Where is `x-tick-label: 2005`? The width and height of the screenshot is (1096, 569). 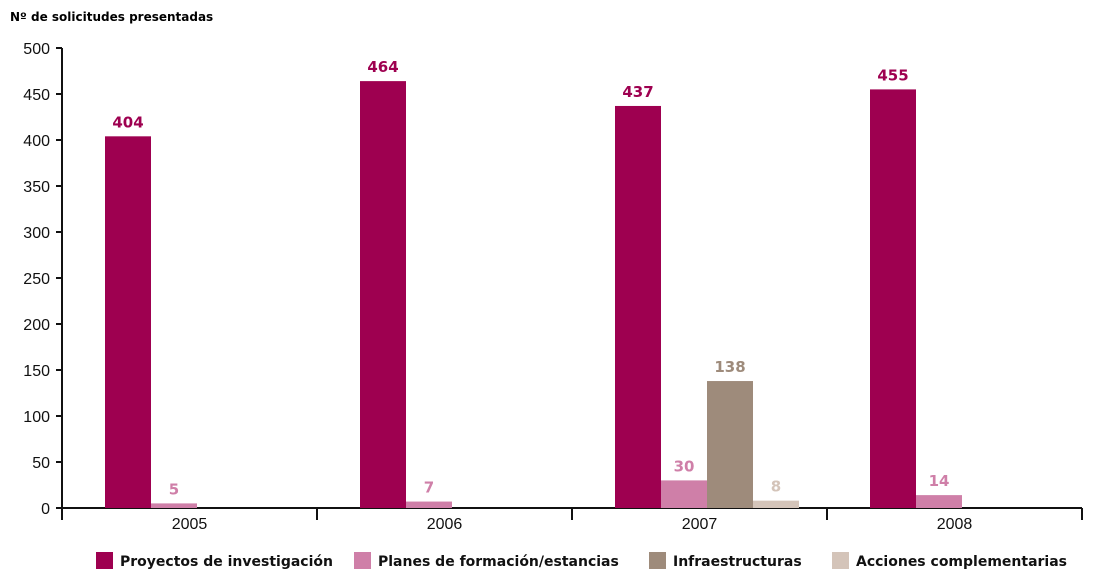 x-tick-label: 2005 is located at coordinates (190, 524).